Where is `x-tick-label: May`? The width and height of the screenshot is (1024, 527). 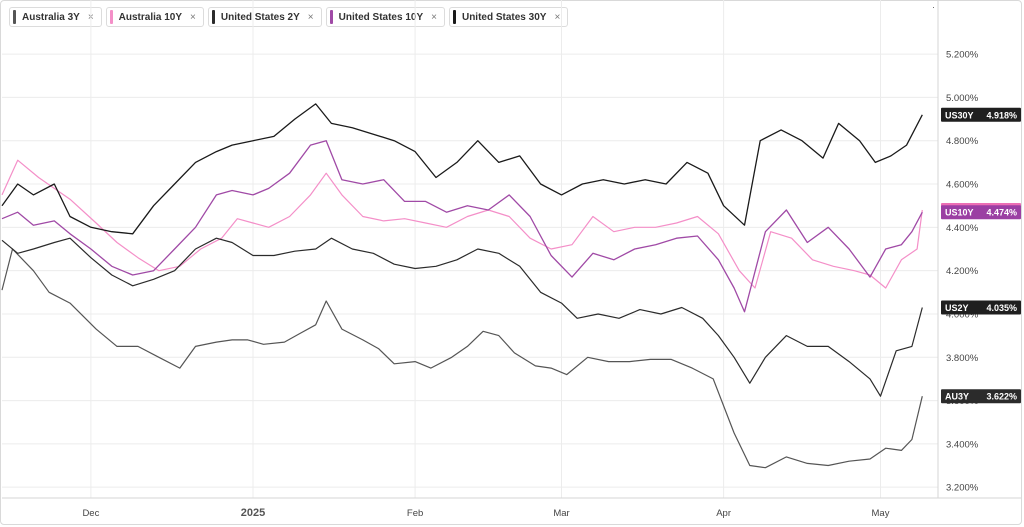 x-tick-label: May is located at coordinates (881, 513).